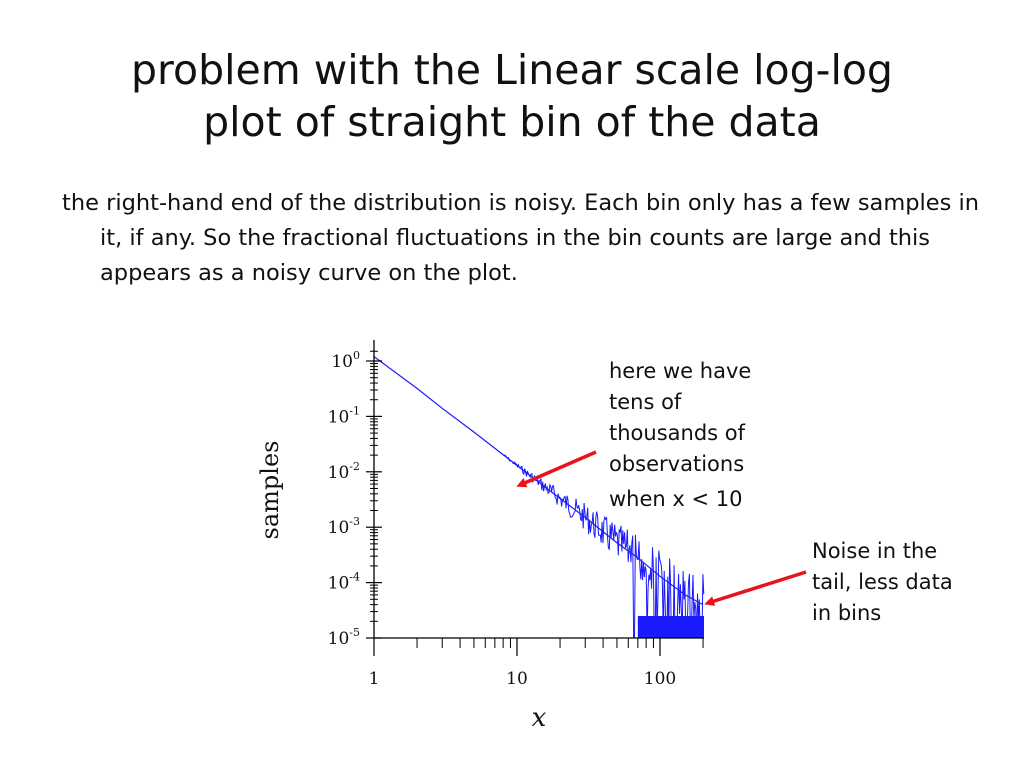  What do you see at coordinates (344, 471) in the screenshot?
I see `y-tick-label: 10⁻²` at bounding box center [344, 471].